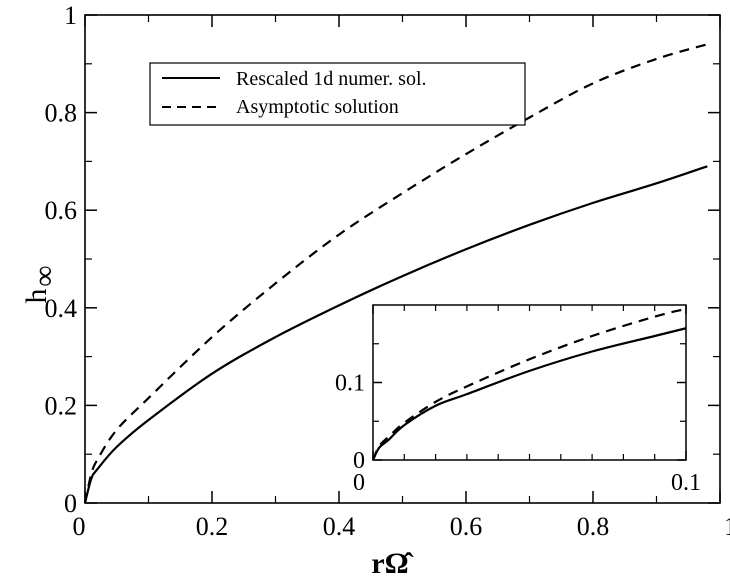  What do you see at coordinates (61, 308) in the screenshot?
I see `main-y-tick-label: 0.4` at bounding box center [61, 308].